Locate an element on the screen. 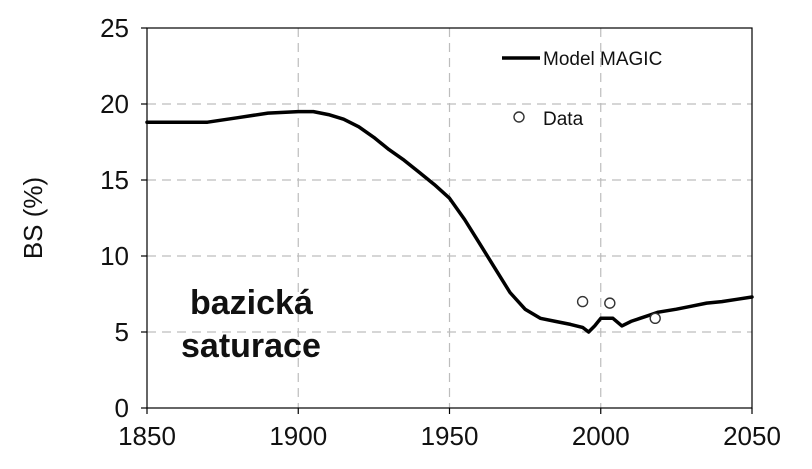 The width and height of the screenshot is (812, 469). chart-annotation: bazická saturace is located at coordinates (251, 324).